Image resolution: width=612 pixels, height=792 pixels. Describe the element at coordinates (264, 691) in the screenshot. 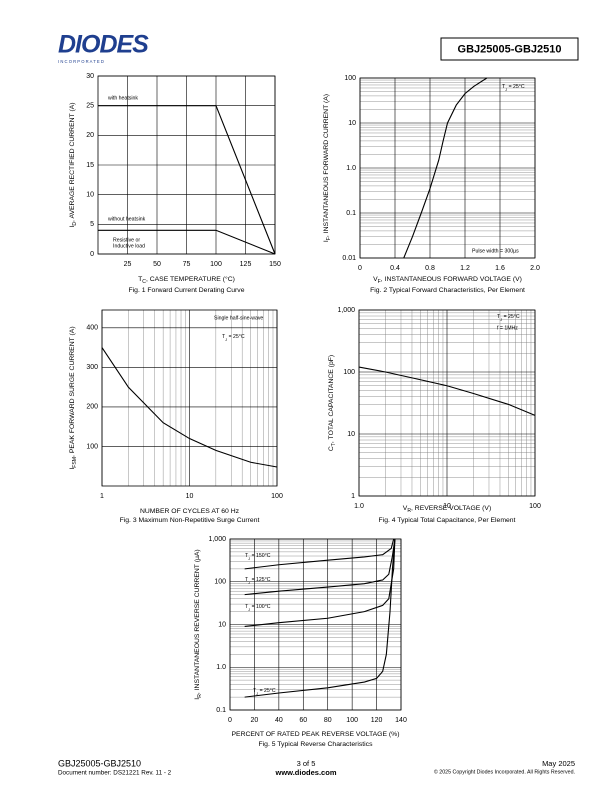

I see `series-label: TJ = 25°C` at that location.